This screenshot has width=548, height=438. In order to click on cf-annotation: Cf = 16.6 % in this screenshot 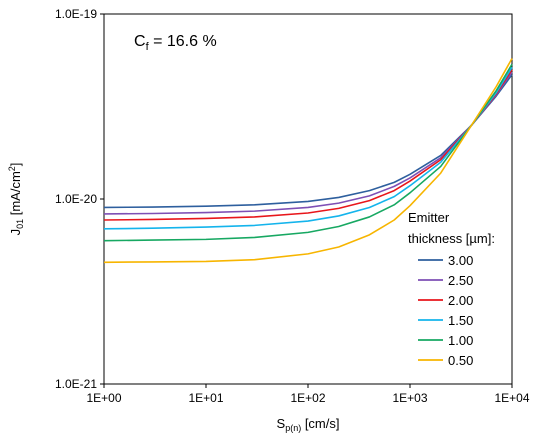, I will do `click(175, 43)`.